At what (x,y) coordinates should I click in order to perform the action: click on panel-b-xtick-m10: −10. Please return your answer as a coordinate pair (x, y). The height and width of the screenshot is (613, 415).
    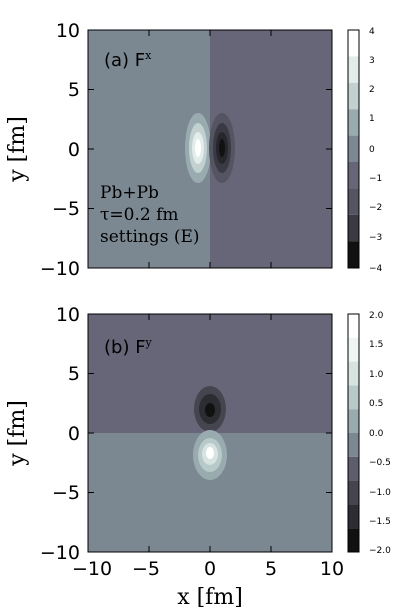
    Looking at the image, I should click on (92, 569).